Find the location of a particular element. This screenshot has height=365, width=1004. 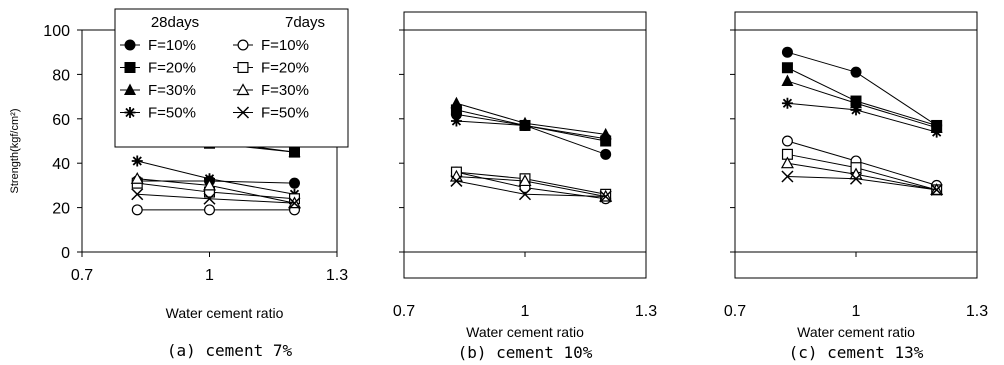

series-open-square is located at coordinates (862, 172).